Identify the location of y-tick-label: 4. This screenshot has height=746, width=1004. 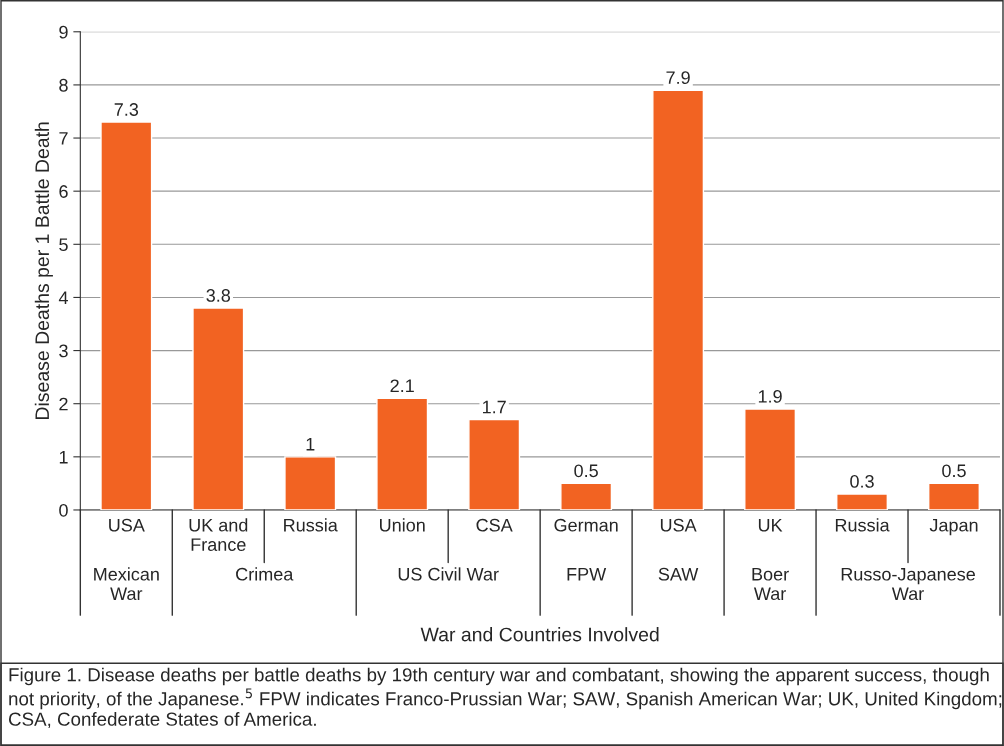
(63, 297).